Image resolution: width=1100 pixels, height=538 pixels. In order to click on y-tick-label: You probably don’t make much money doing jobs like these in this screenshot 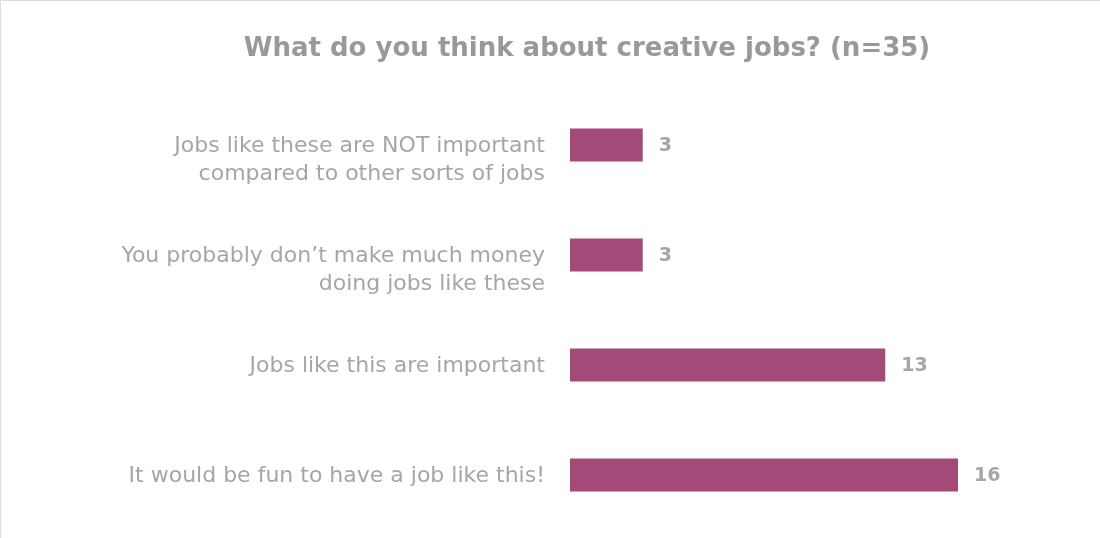, I will do `click(332, 268)`.